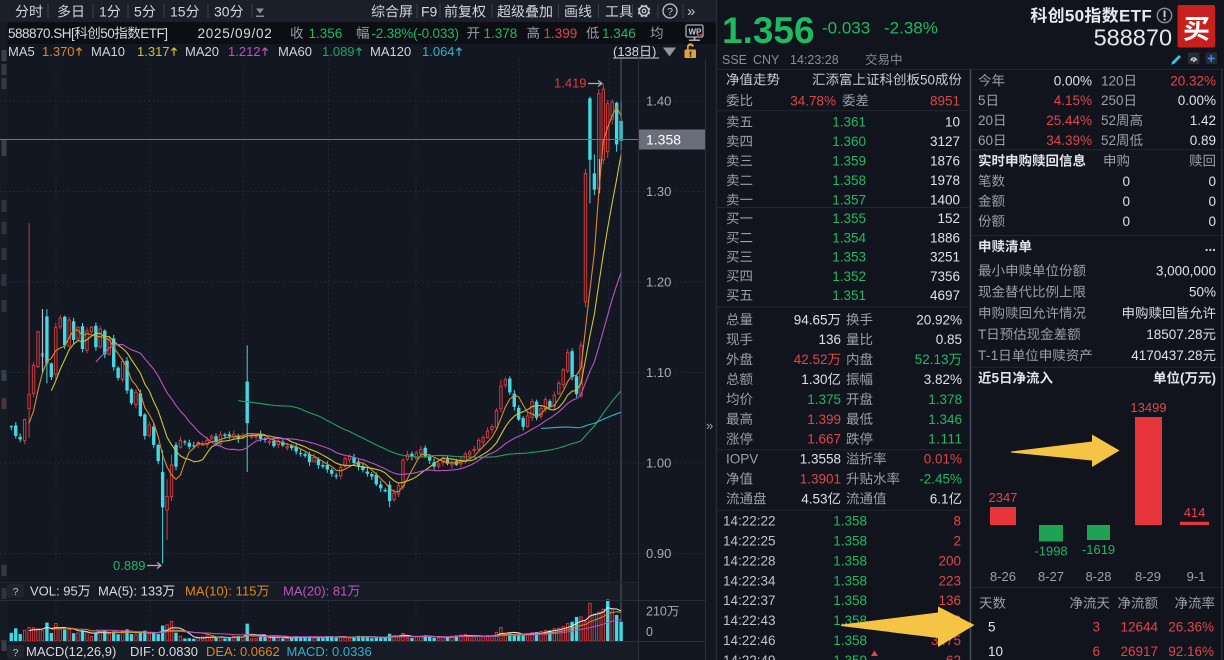 Image resolution: width=1224 pixels, height=660 pixels. I want to click on svg-text: 1.42, so click(1203, 120).